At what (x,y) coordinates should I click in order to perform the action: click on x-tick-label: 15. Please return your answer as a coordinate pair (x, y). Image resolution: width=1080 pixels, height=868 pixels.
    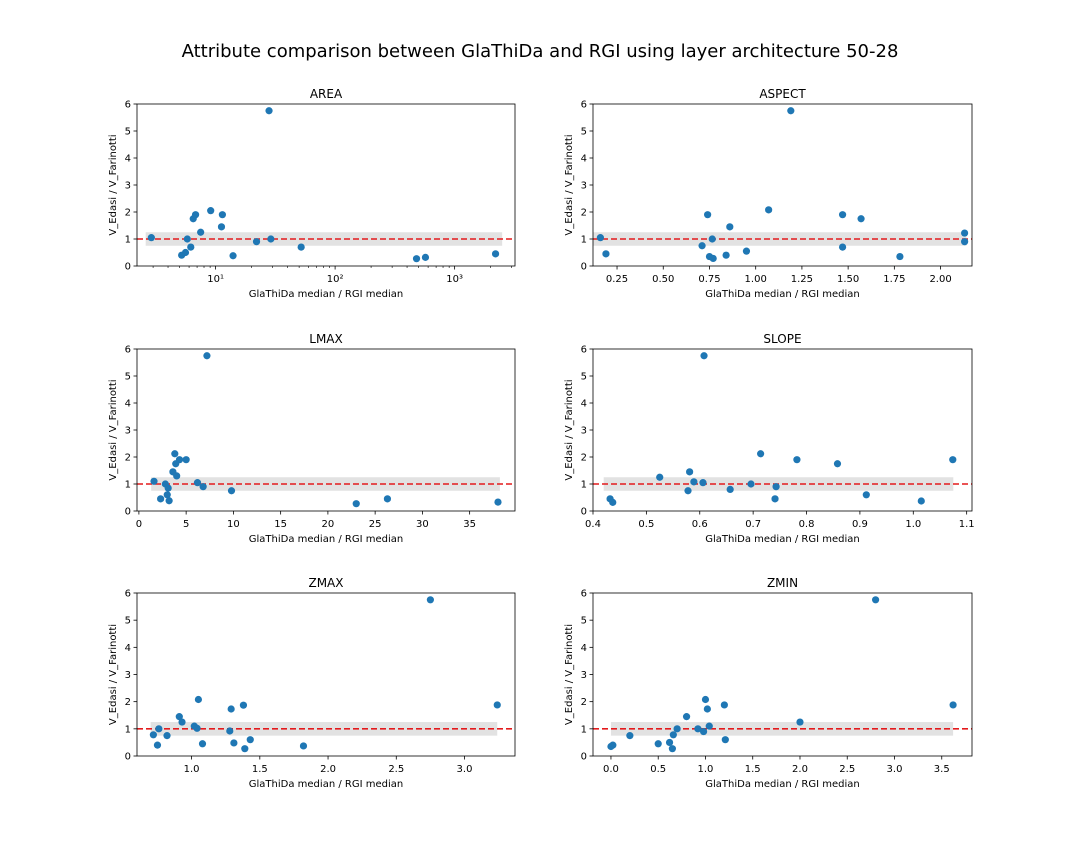
    Looking at the image, I should click on (280, 524).